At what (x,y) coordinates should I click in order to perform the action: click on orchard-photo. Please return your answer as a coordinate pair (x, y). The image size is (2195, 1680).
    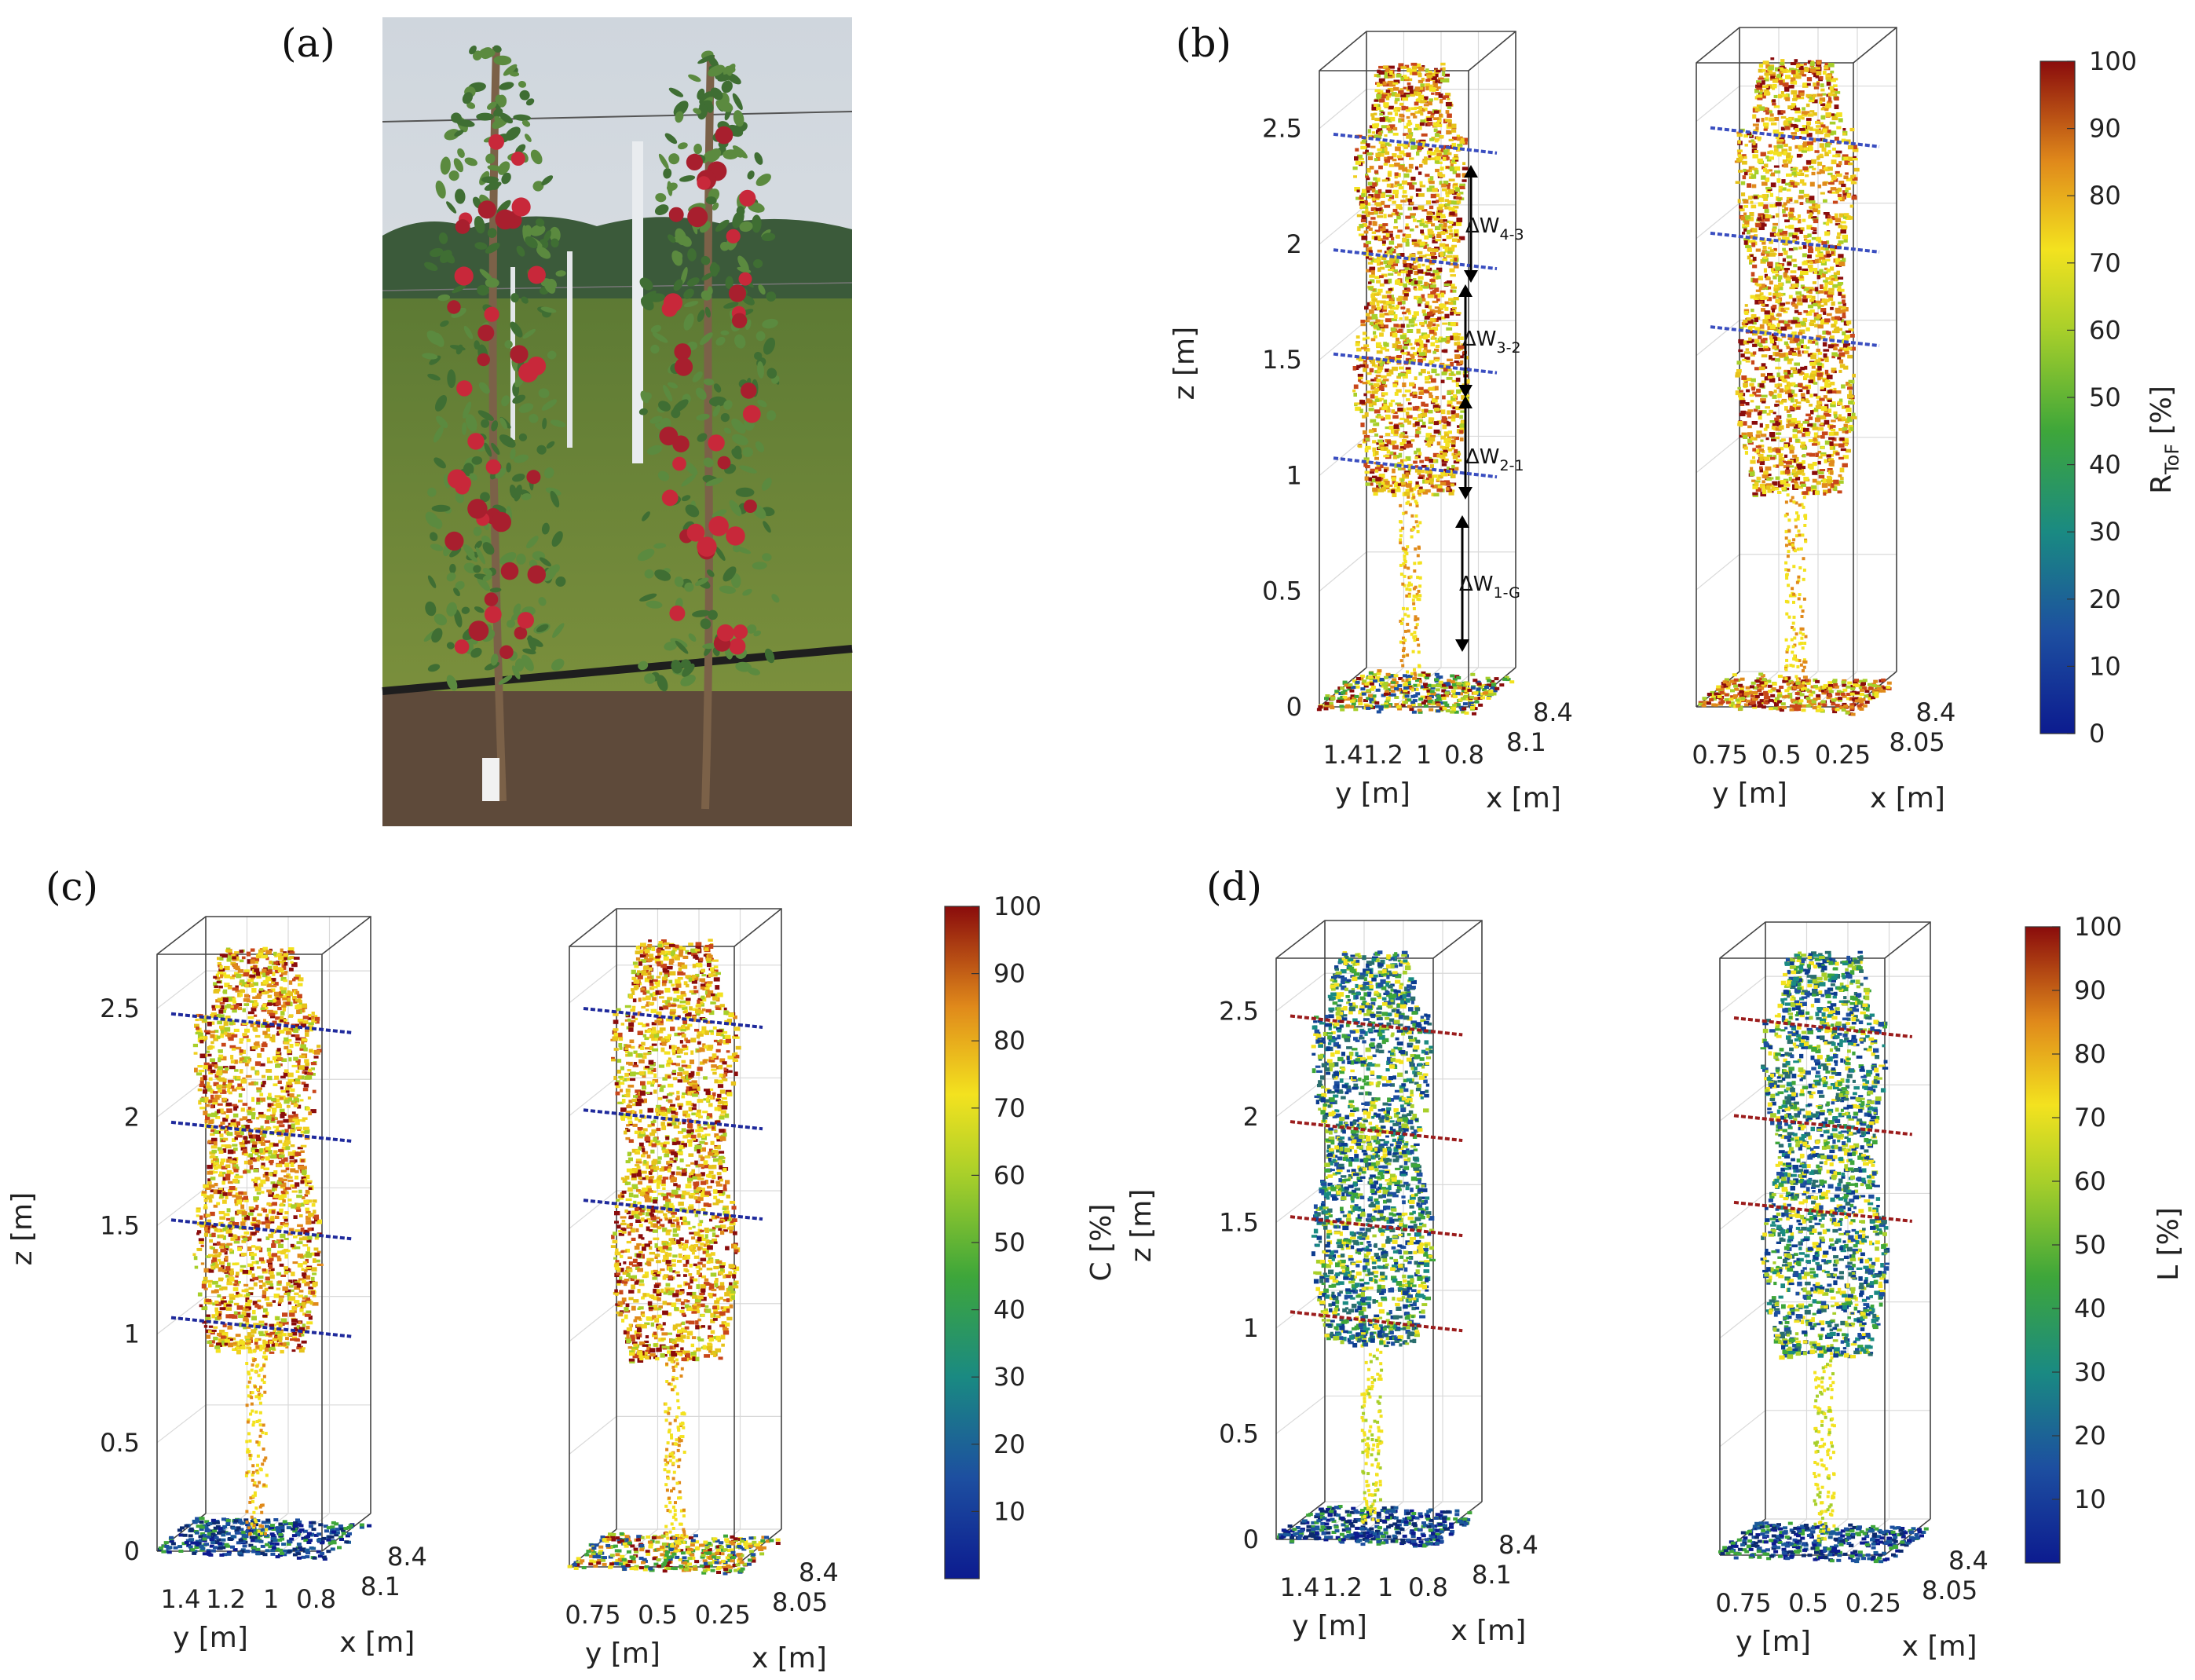
    Looking at the image, I should click on (617, 421).